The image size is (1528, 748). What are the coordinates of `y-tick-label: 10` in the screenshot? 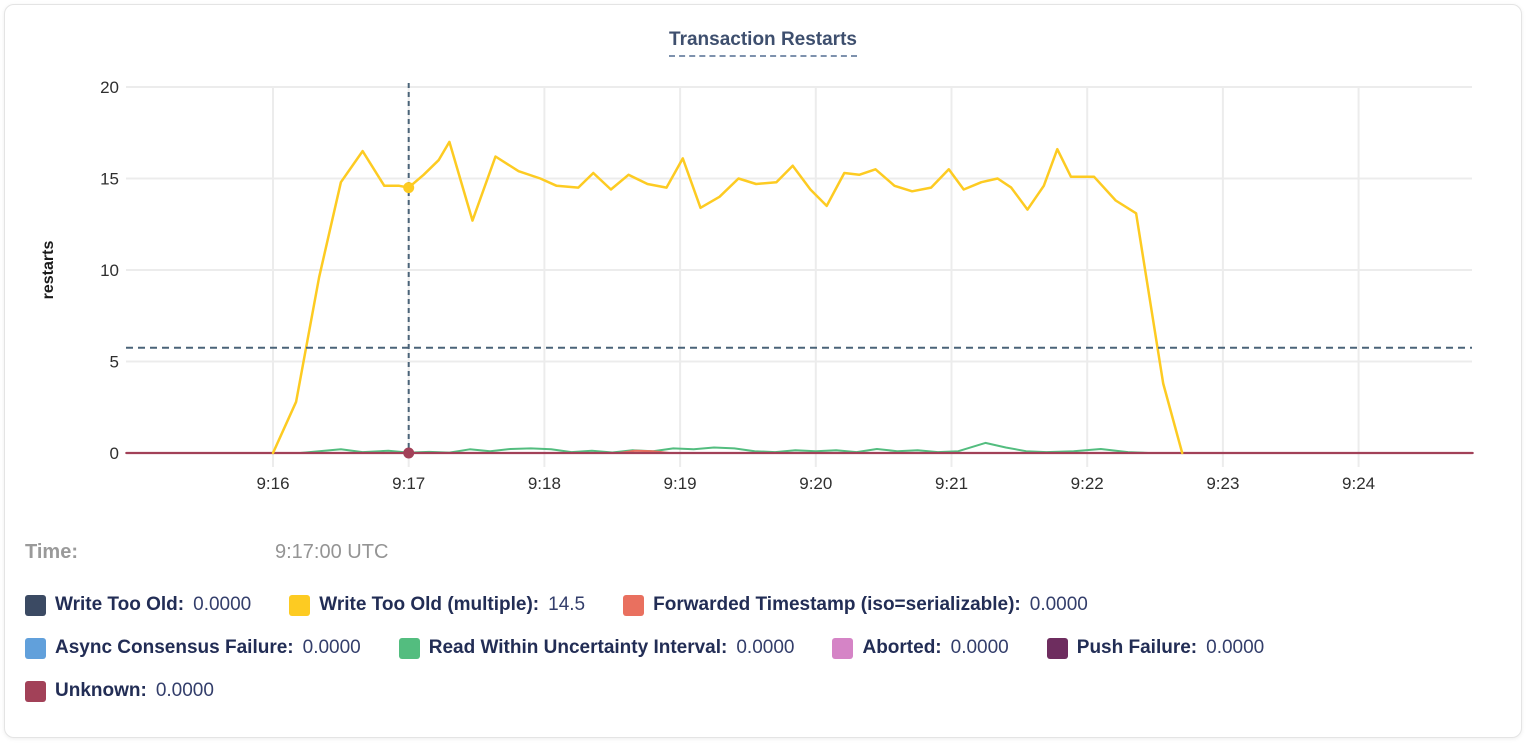 It's located at (109, 270).